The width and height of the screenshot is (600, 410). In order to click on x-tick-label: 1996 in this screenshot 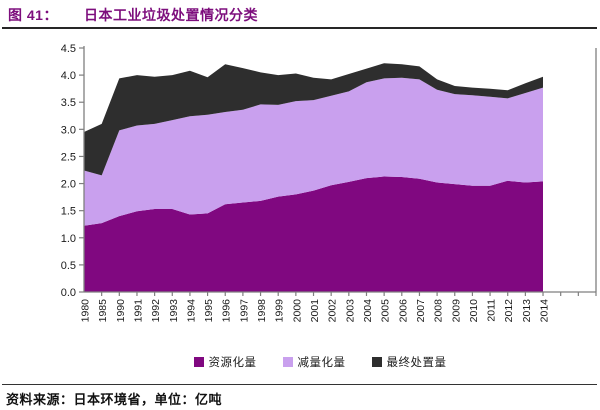, I will do `click(227, 311)`.